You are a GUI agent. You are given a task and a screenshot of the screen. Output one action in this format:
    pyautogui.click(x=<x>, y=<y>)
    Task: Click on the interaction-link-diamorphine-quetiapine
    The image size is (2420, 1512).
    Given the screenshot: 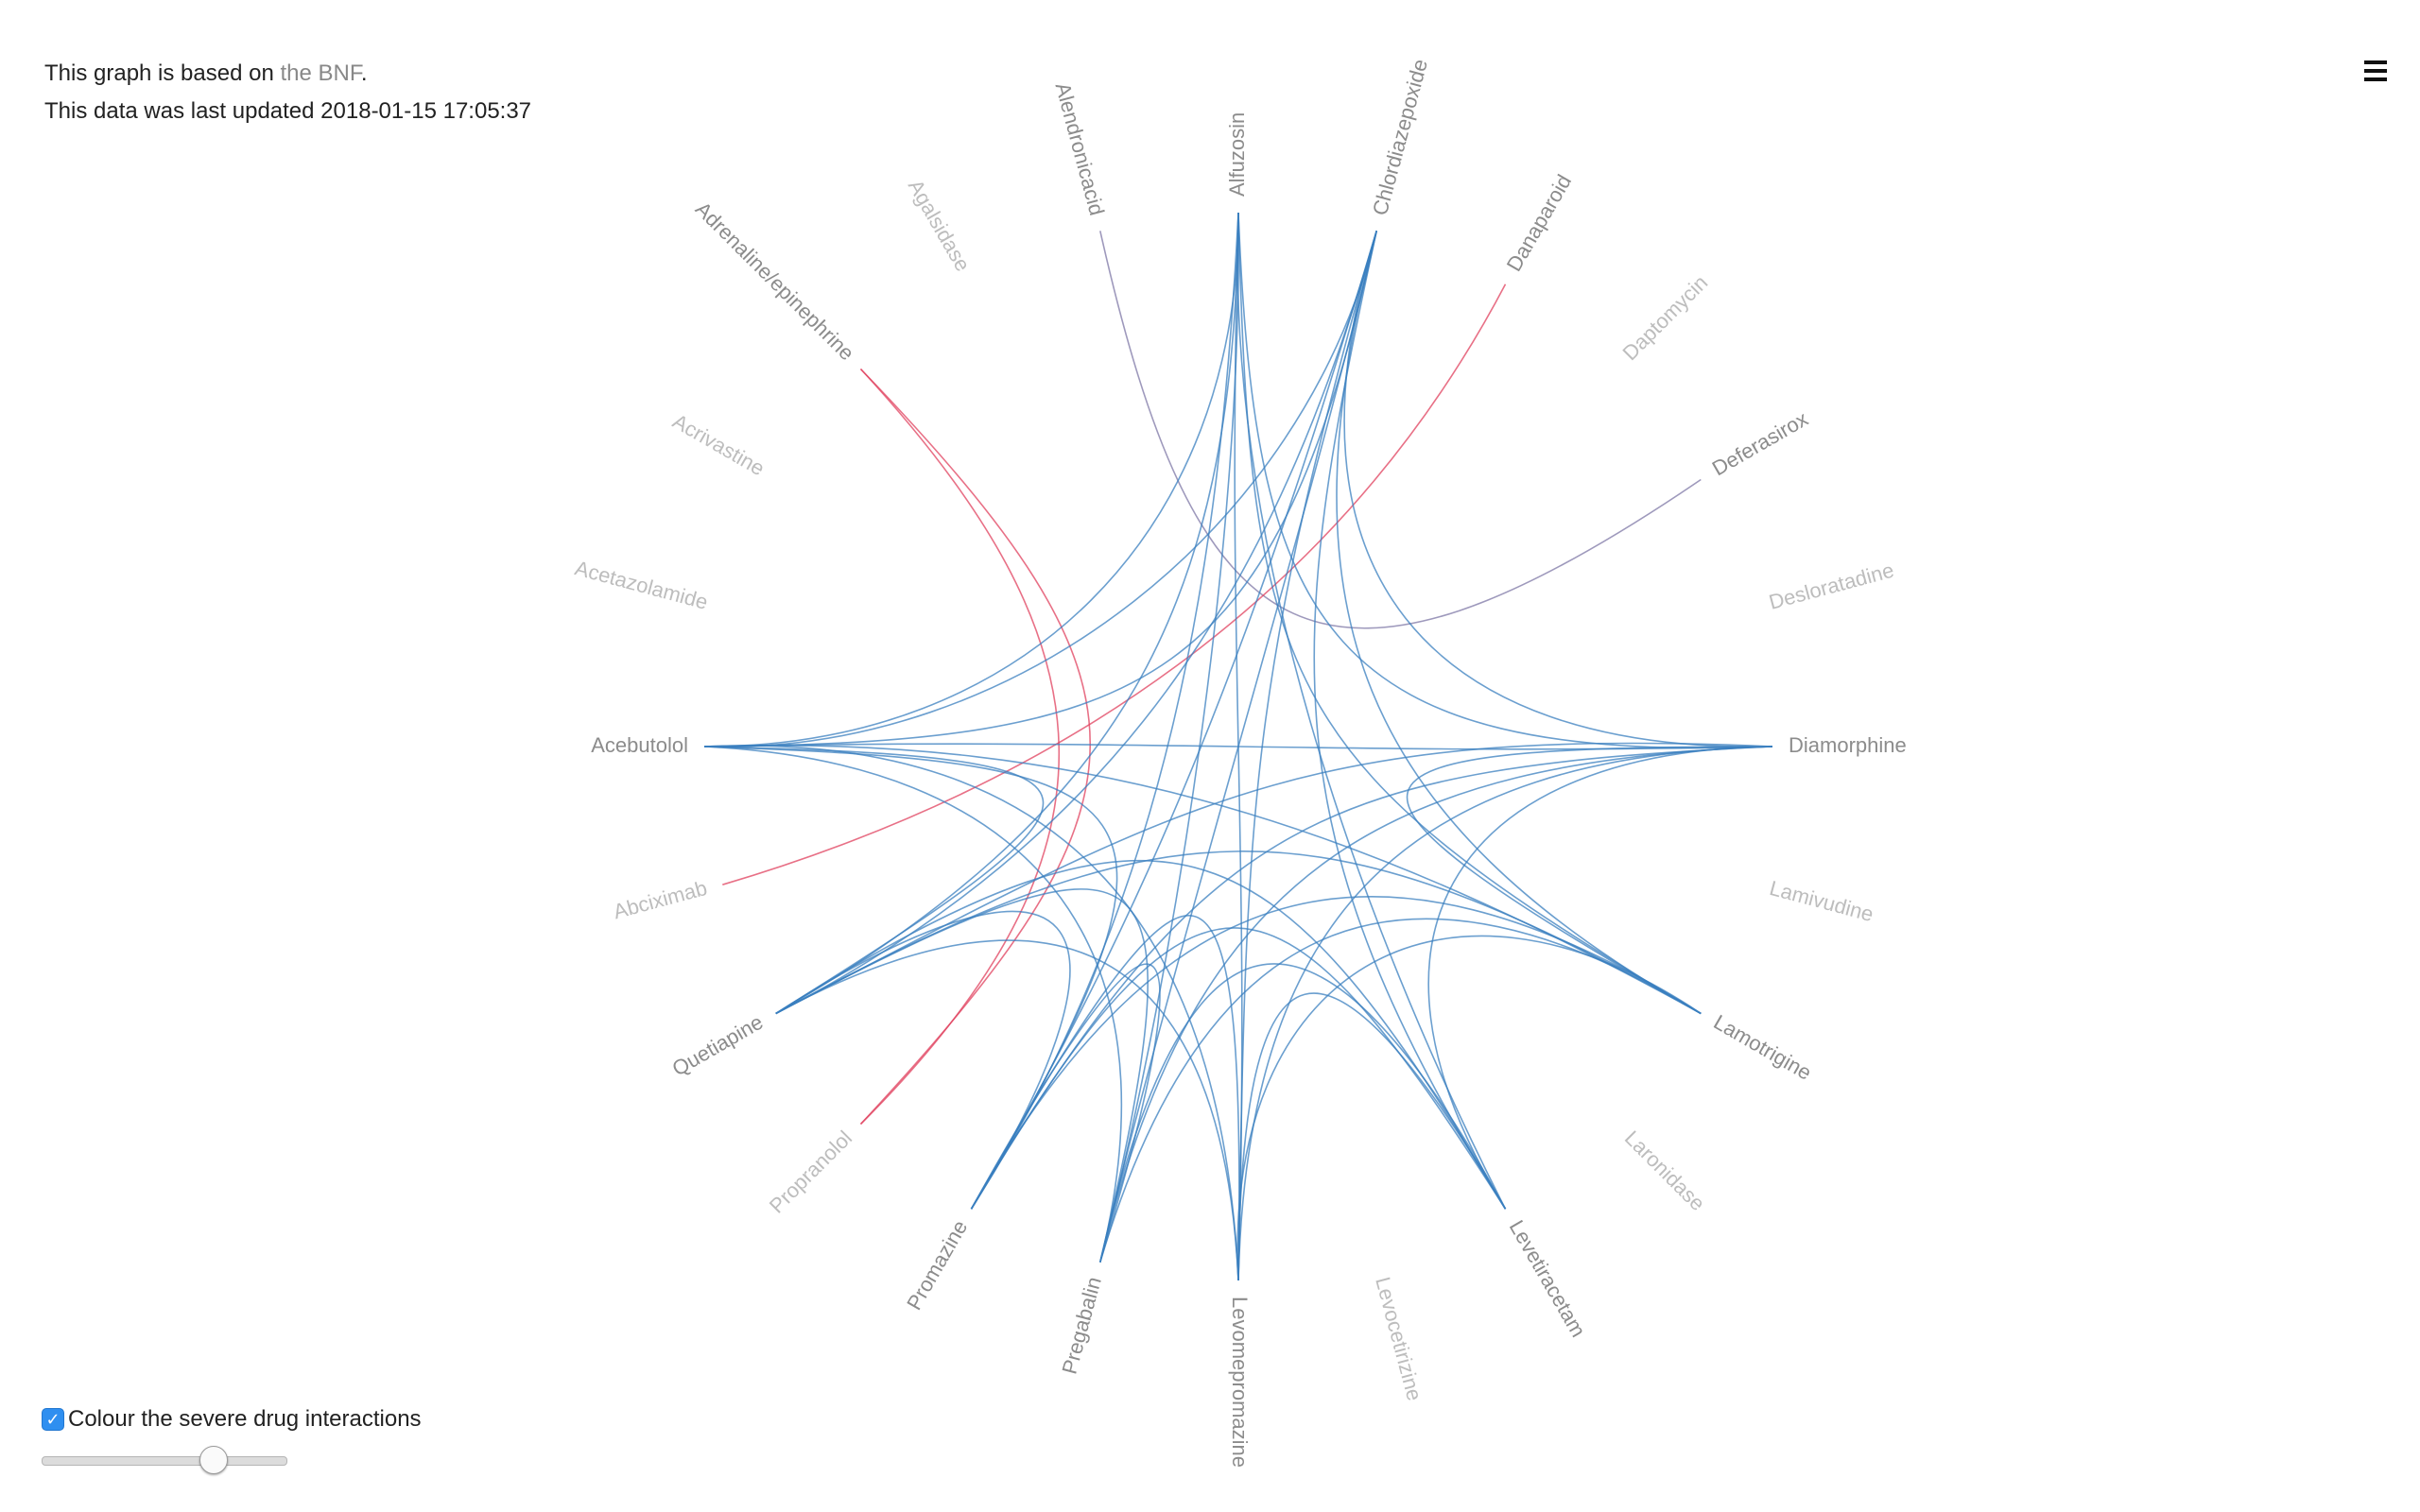 What is the action you would take?
    pyautogui.click(x=1274, y=878)
    